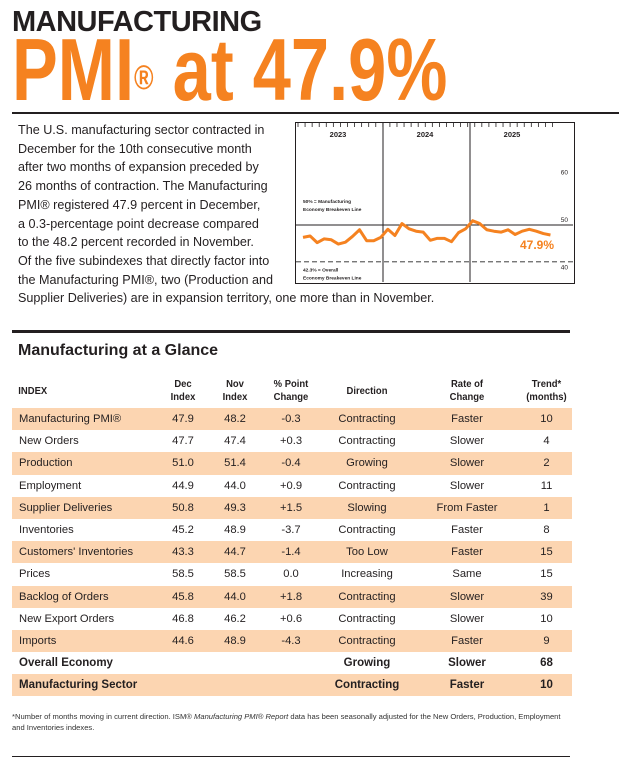 This screenshot has height=769, width=619. What do you see at coordinates (183, 384) in the screenshot?
I see `column-header-text: Dec` at bounding box center [183, 384].